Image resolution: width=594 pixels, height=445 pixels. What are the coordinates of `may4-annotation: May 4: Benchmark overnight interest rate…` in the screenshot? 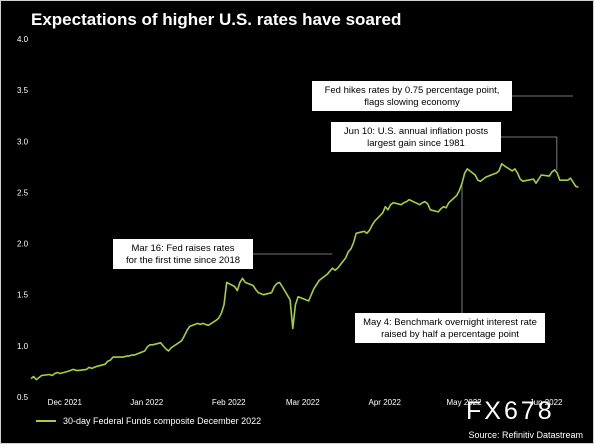 It's located at (450, 328).